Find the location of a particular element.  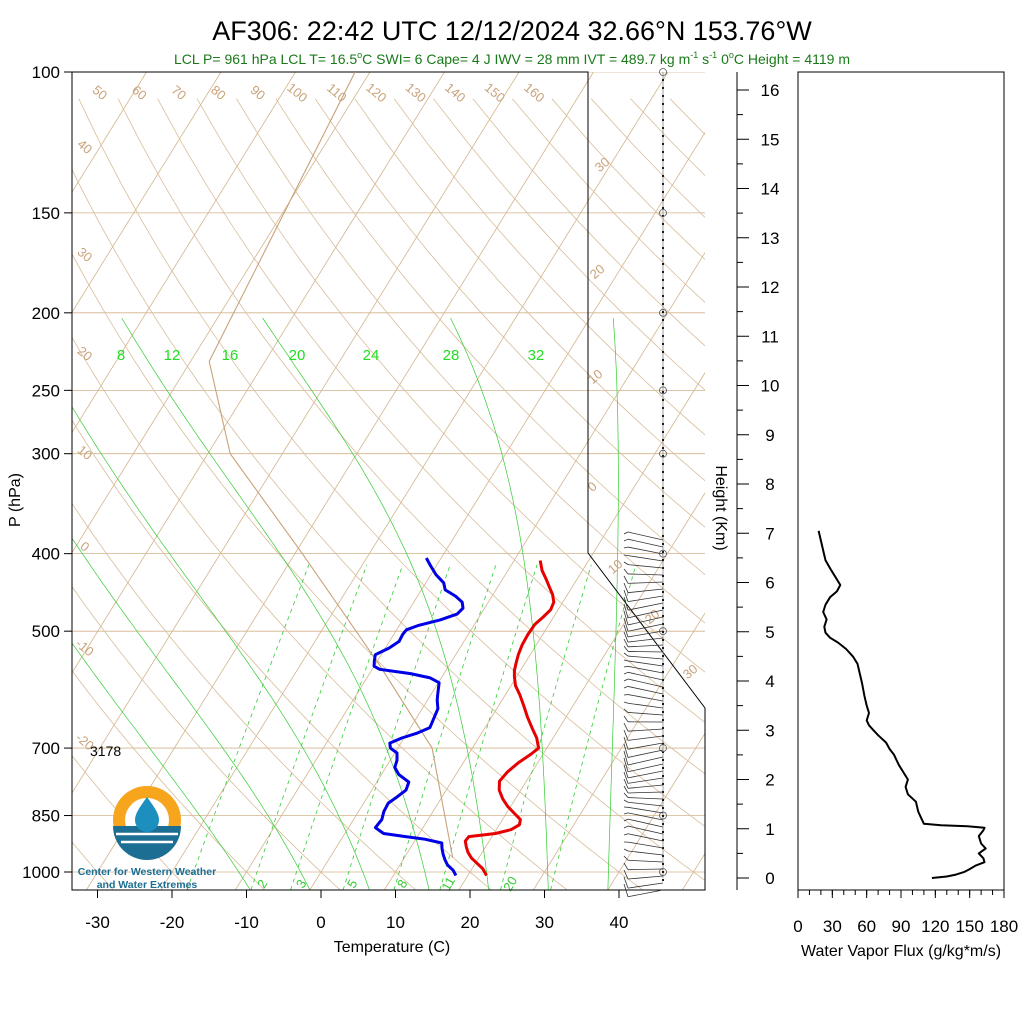

height-axis-label: Height (Km) is located at coordinates (720, 507).